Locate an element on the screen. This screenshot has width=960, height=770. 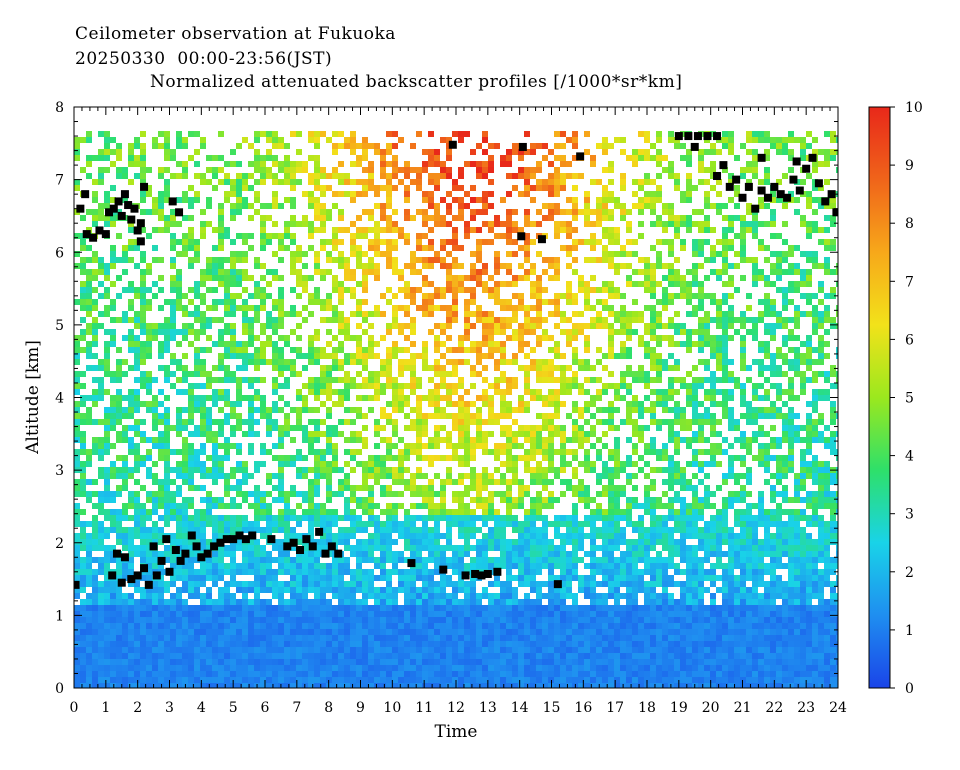
x-tick-label: 10 is located at coordinates (392, 708).